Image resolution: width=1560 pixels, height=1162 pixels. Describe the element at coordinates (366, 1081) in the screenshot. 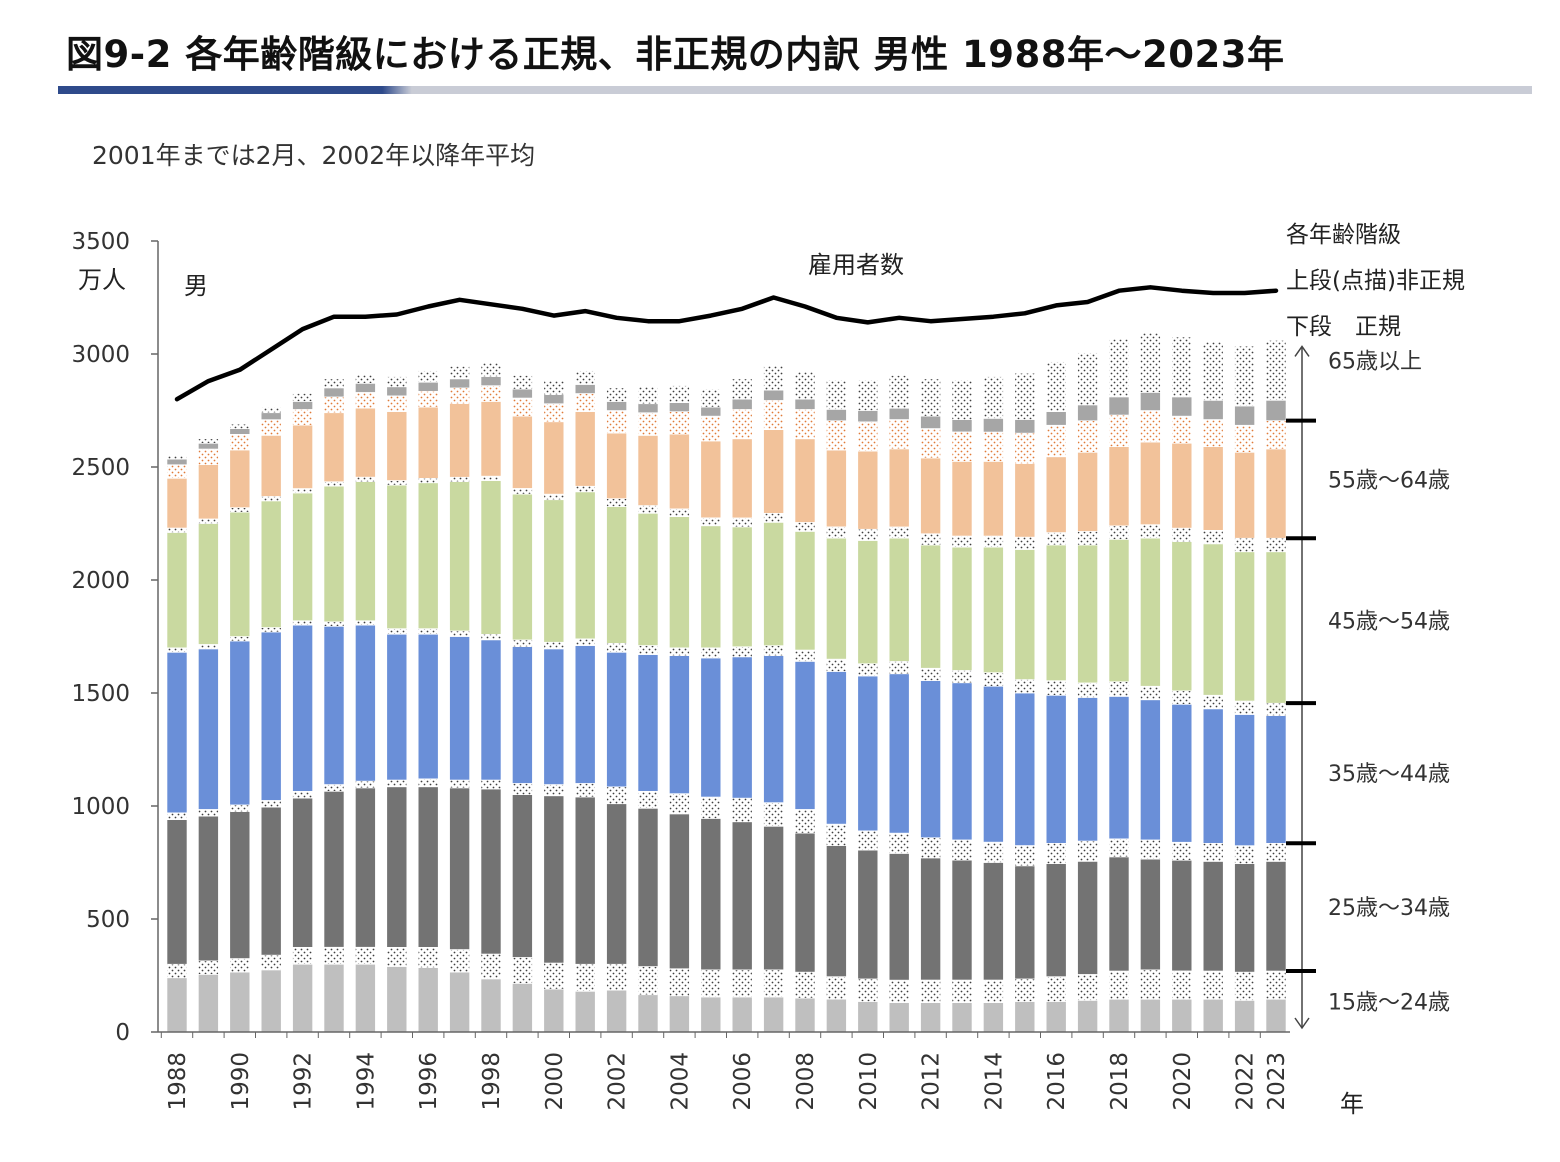

I see `x-tick-label: 1994` at that location.